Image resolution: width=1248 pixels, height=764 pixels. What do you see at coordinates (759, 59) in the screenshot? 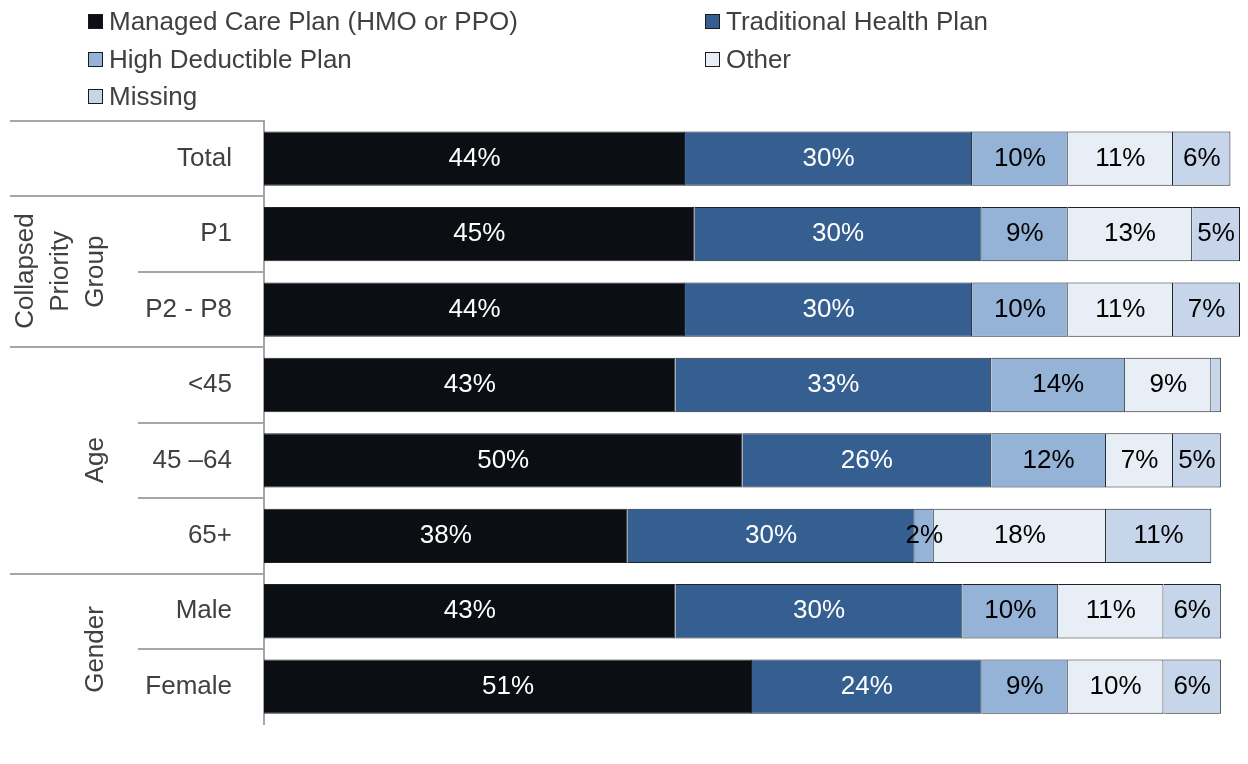
I see `legend-label: Other` at bounding box center [759, 59].